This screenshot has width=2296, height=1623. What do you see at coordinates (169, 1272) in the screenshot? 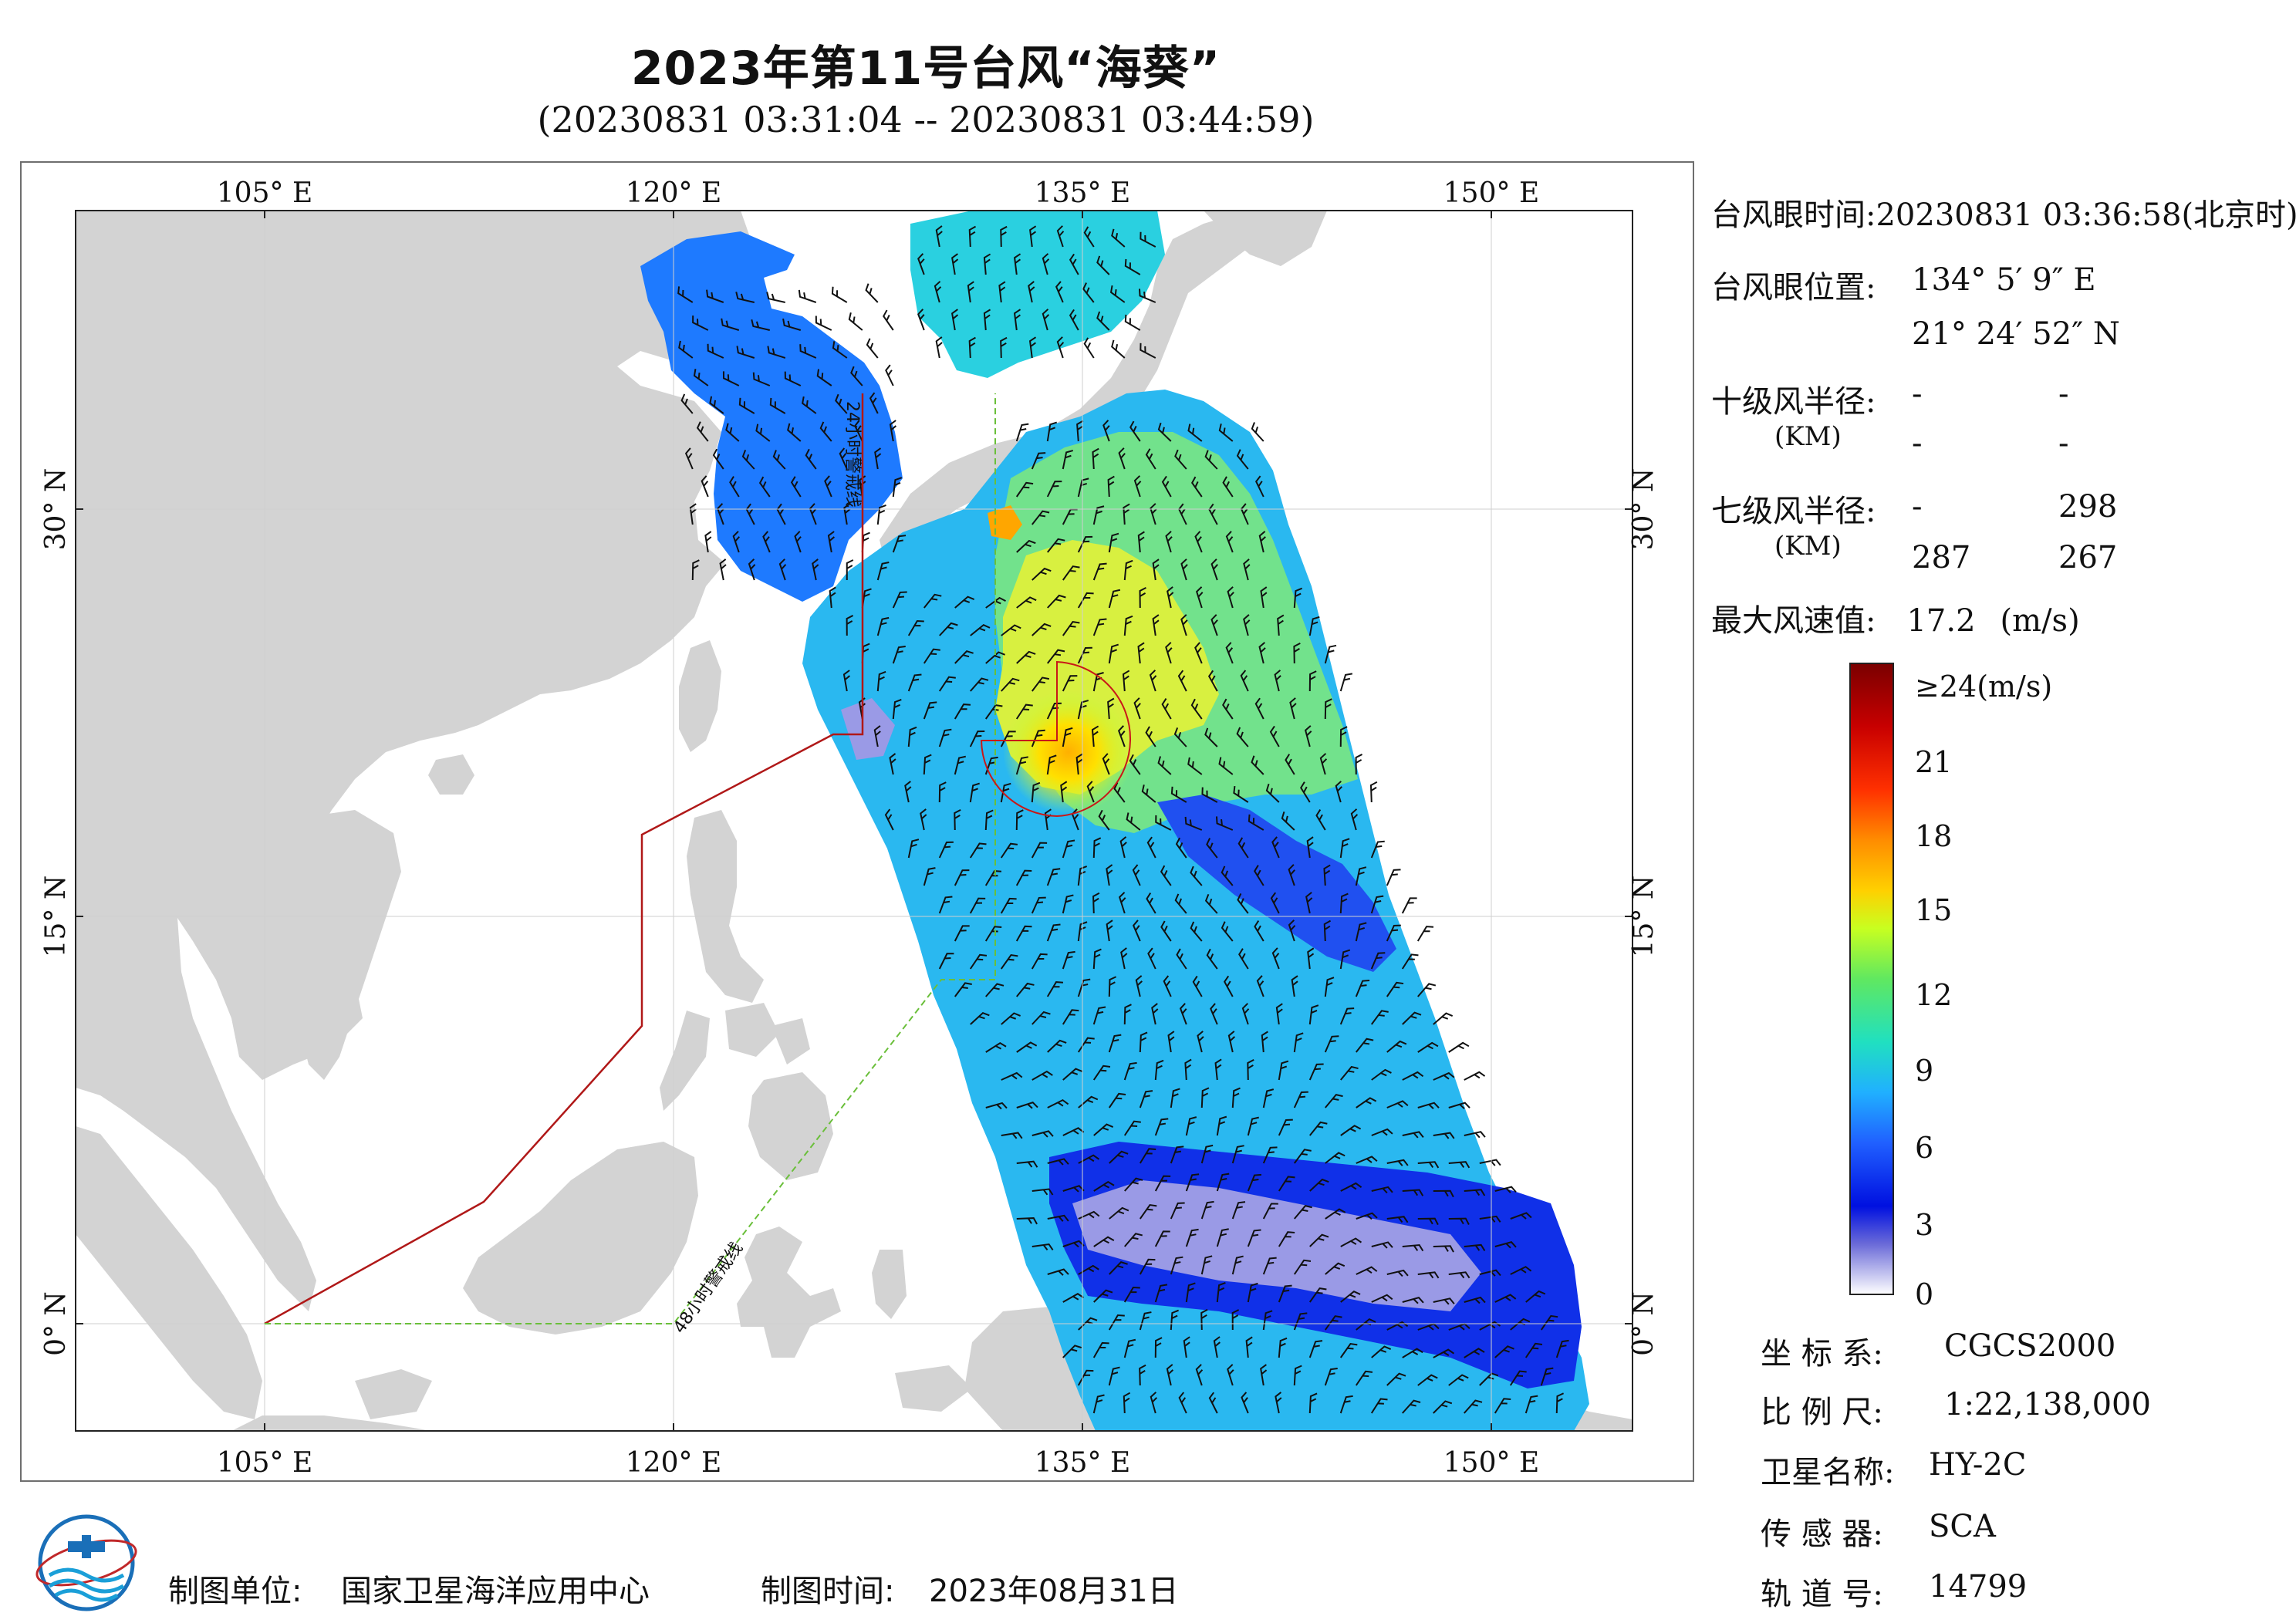
I see `land-sumatra` at bounding box center [169, 1272].